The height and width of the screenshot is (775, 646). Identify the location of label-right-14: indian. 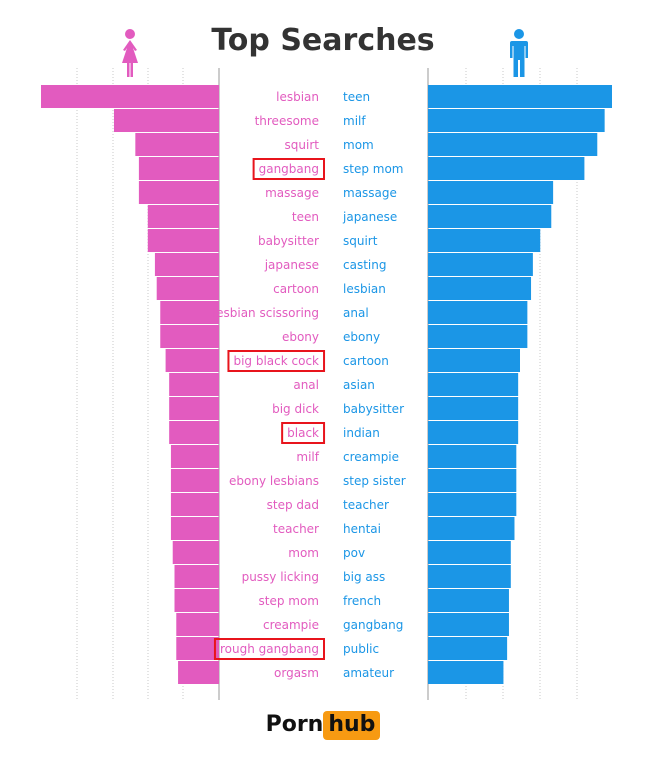
(361, 433).